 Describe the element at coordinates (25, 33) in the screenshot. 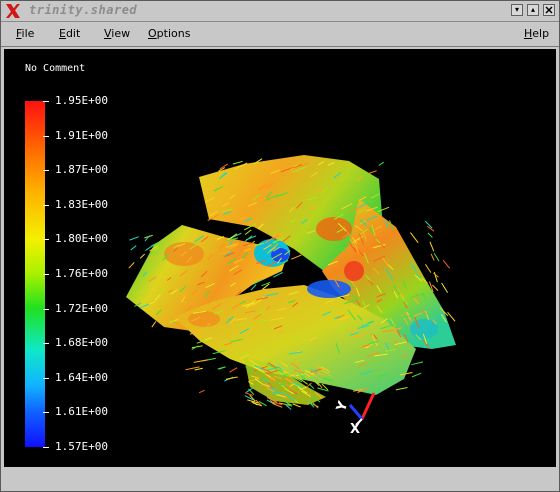

I see `menu-file: File` at that location.